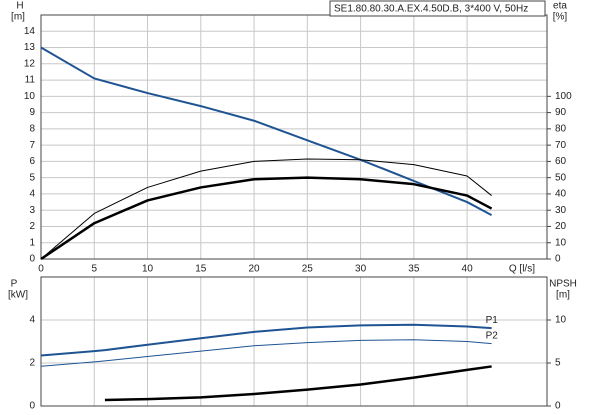 The width and height of the screenshot is (593, 415). I want to click on y2-tick-label: 90, so click(561, 112).